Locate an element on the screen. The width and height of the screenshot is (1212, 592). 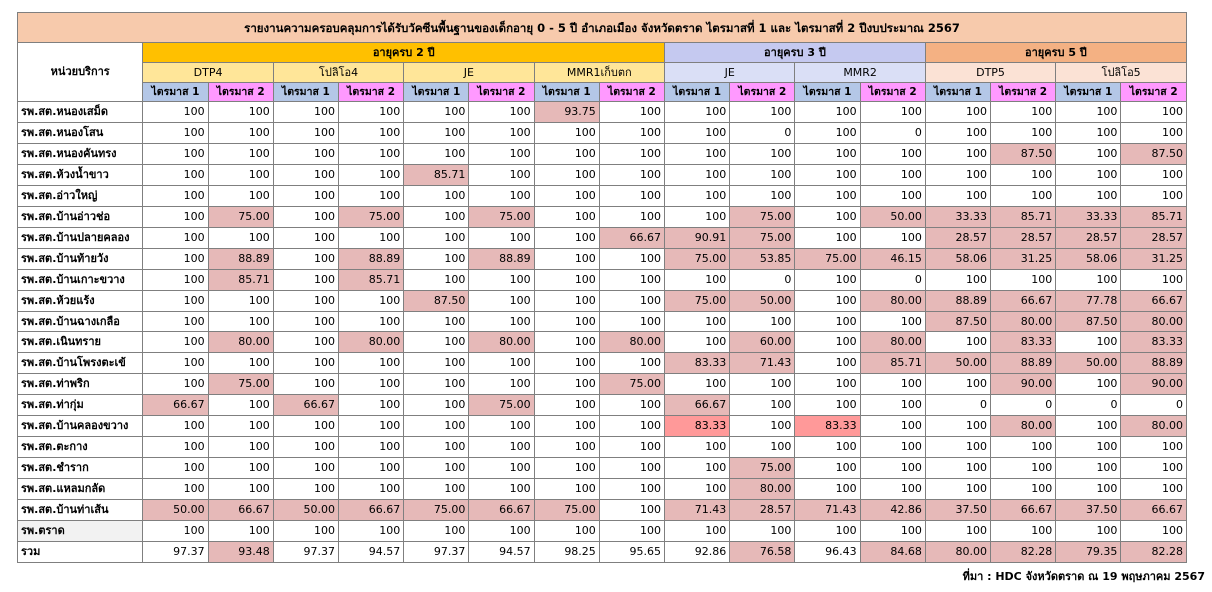
vaccine-polio5: โปลิโอ5 is located at coordinates (1121, 72).